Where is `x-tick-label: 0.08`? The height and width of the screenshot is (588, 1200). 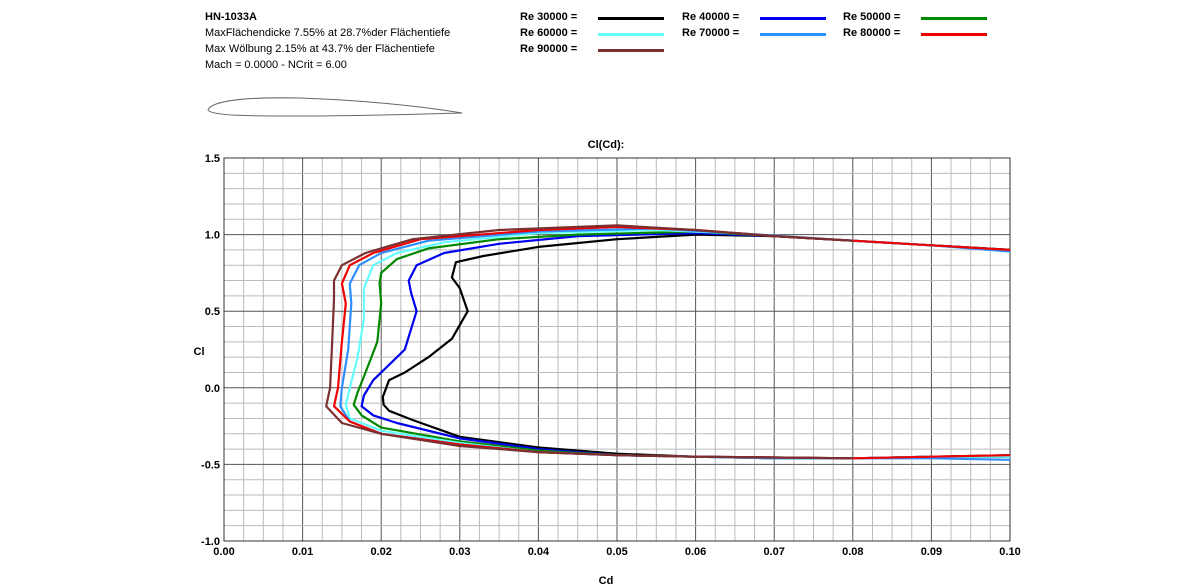
x-tick-label: 0.08 is located at coordinates (852, 552).